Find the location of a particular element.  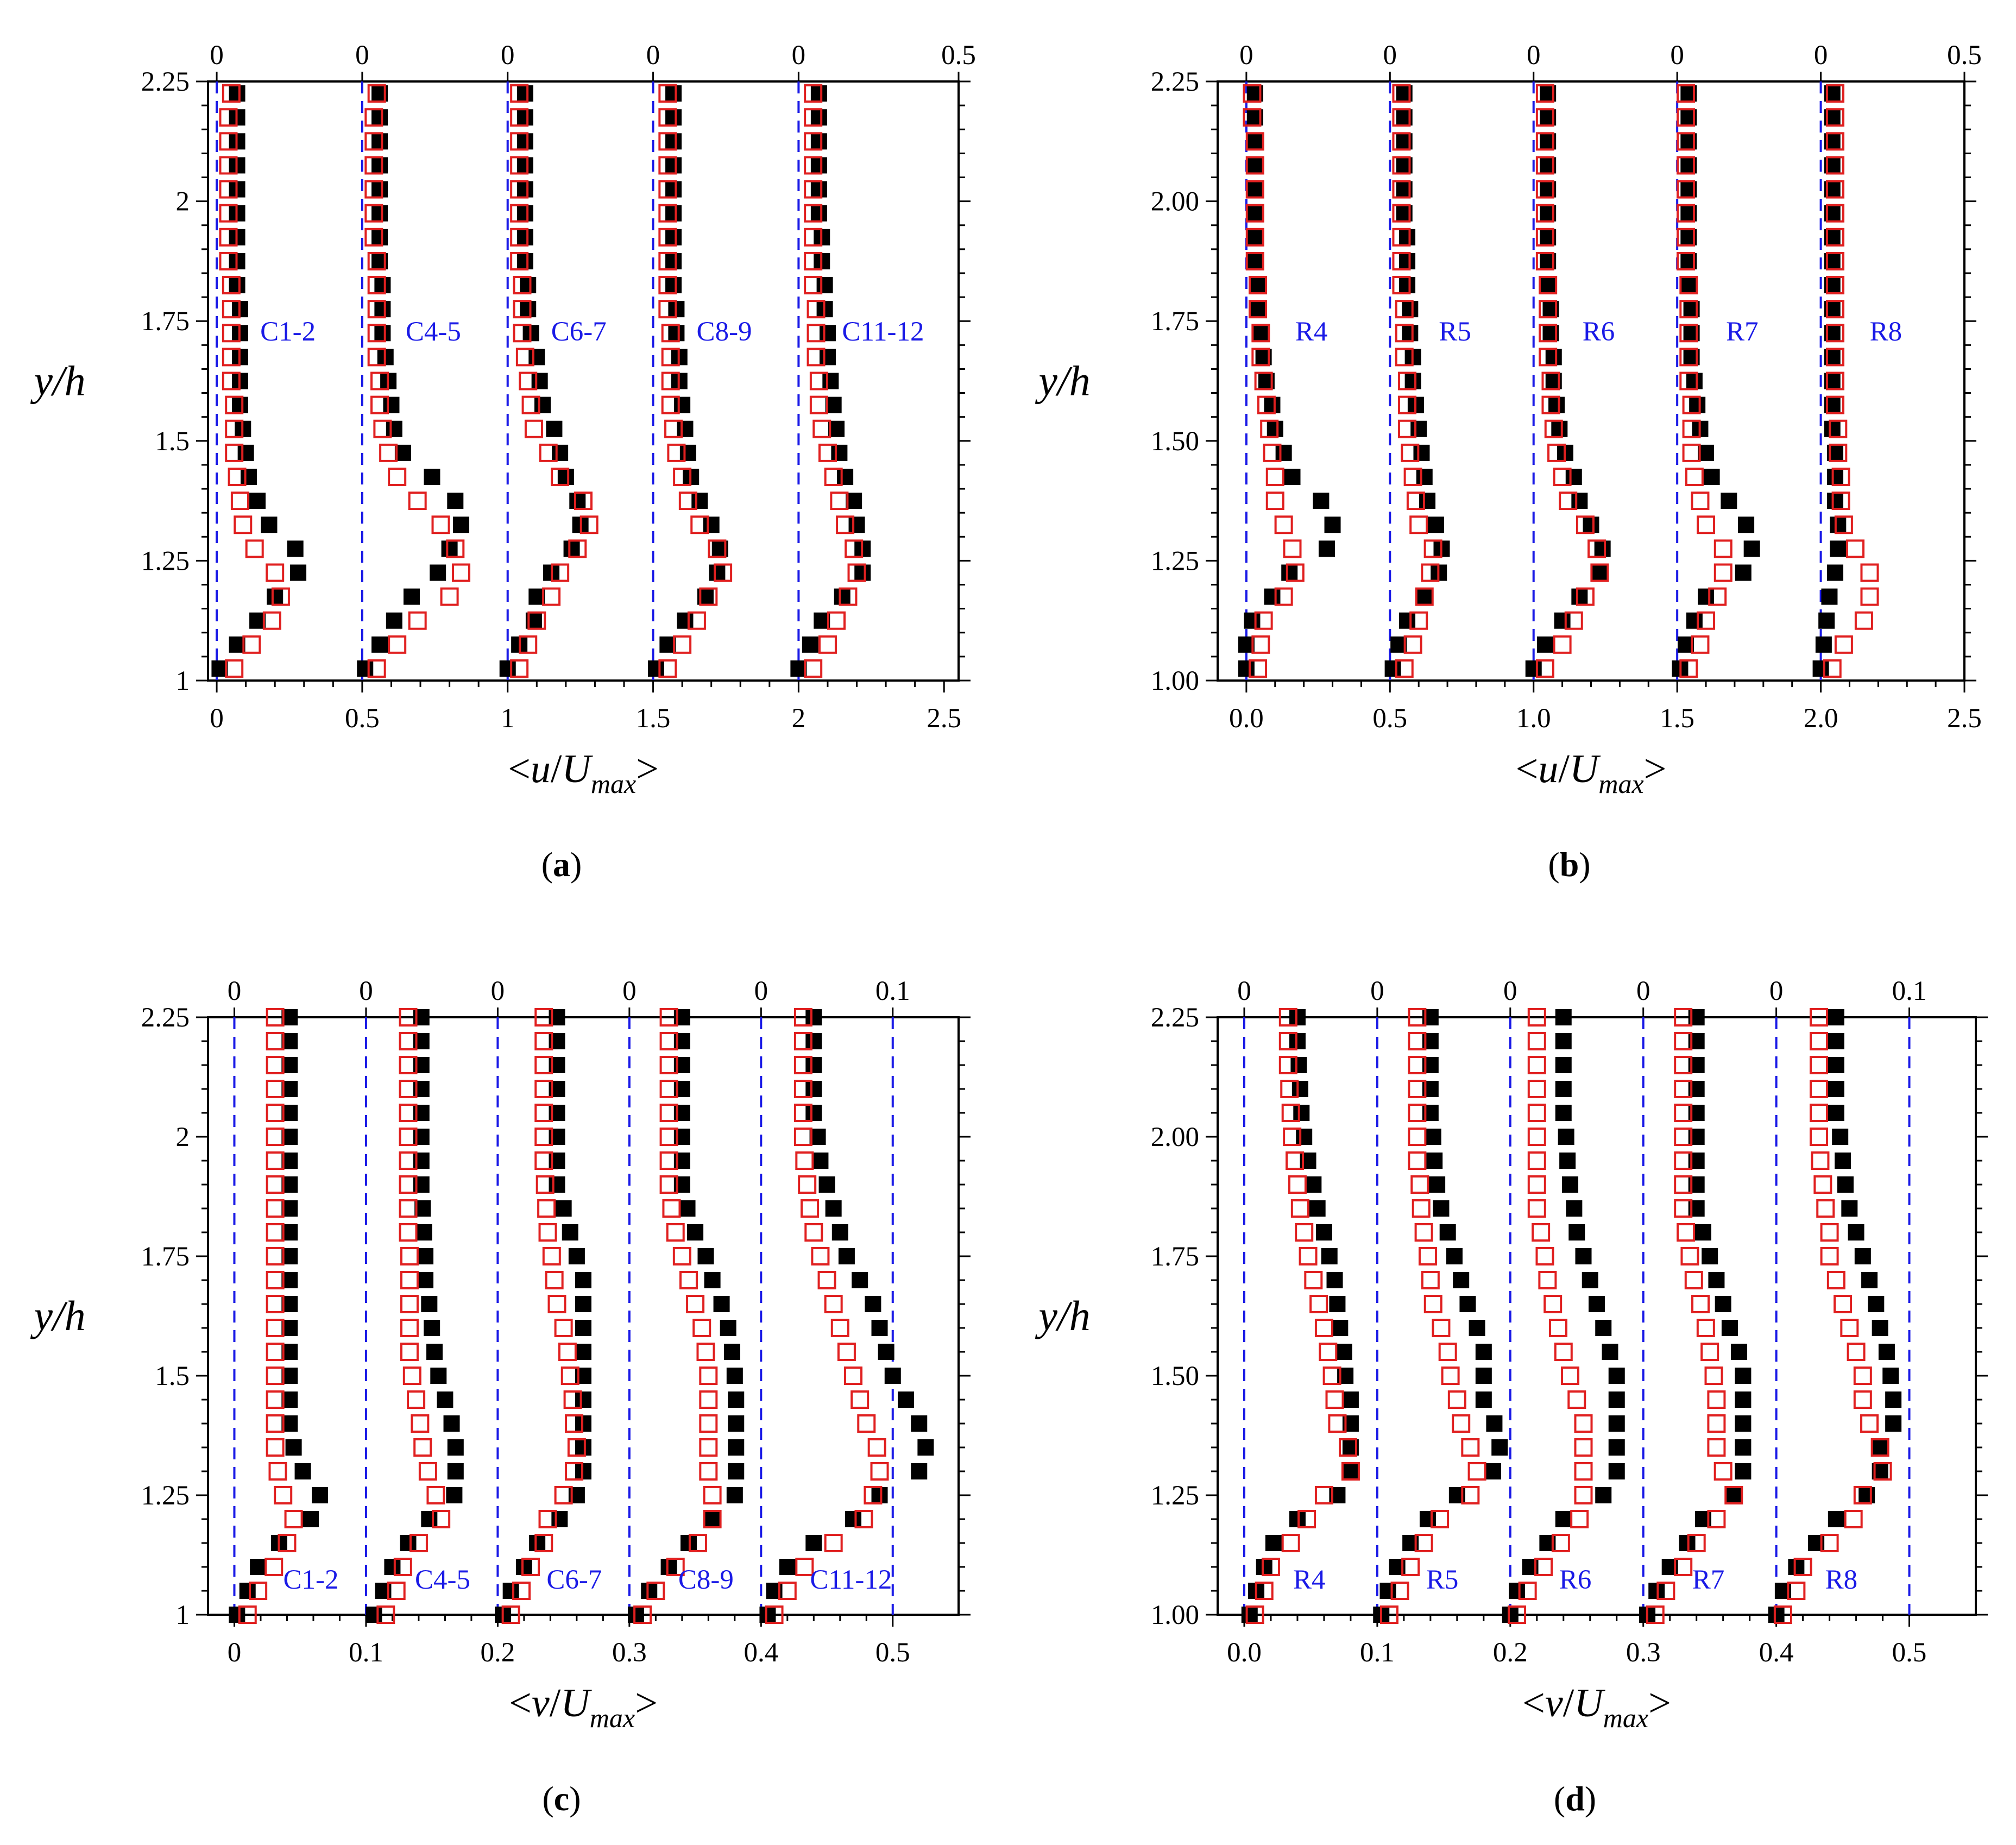

x-tick-label: 0.2 is located at coordinates (498, 1653).